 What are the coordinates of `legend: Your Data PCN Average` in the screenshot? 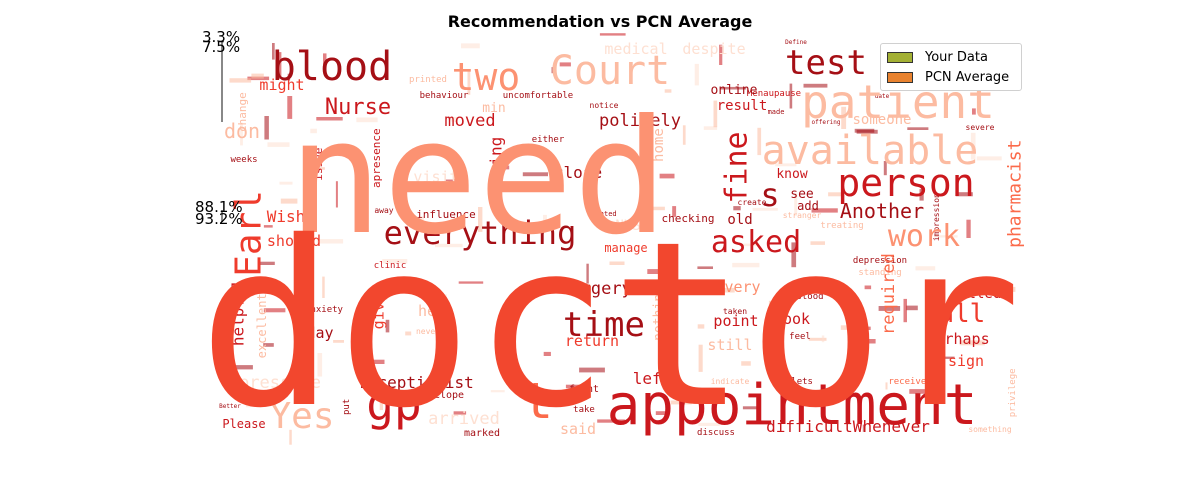 It's located at (951, 67).